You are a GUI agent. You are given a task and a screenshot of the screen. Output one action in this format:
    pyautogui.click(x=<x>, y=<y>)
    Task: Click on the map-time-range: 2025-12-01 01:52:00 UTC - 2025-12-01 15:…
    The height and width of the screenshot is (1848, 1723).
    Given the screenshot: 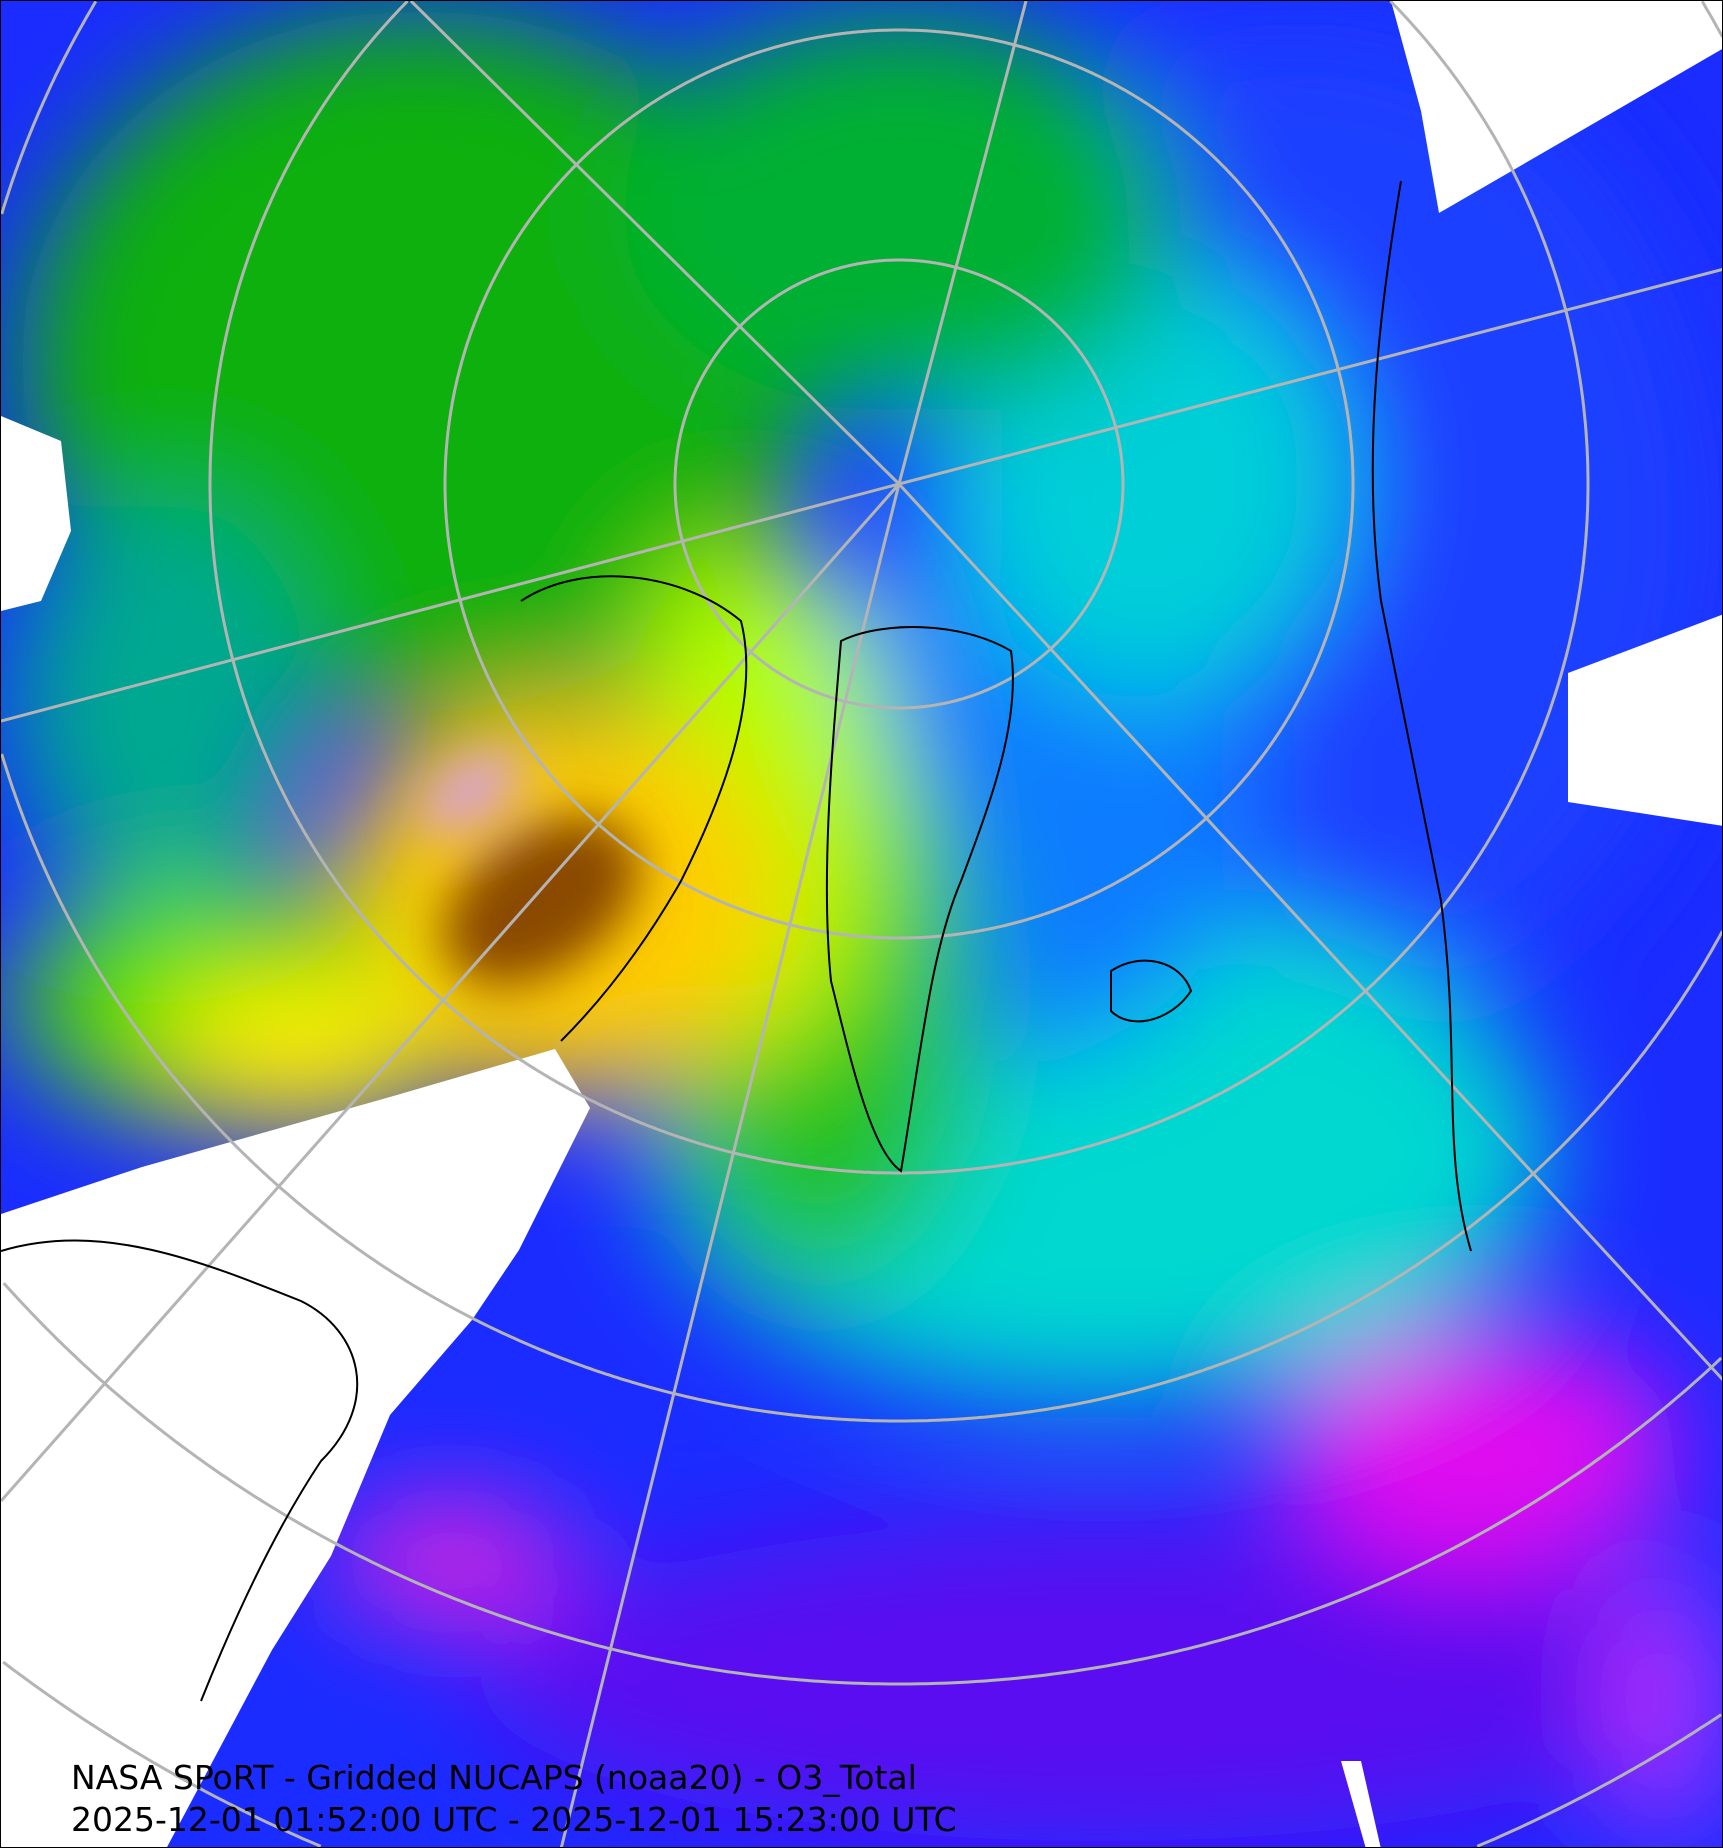 What is the action you would take?
    pyautogui.click(x=514, y=1819)
    